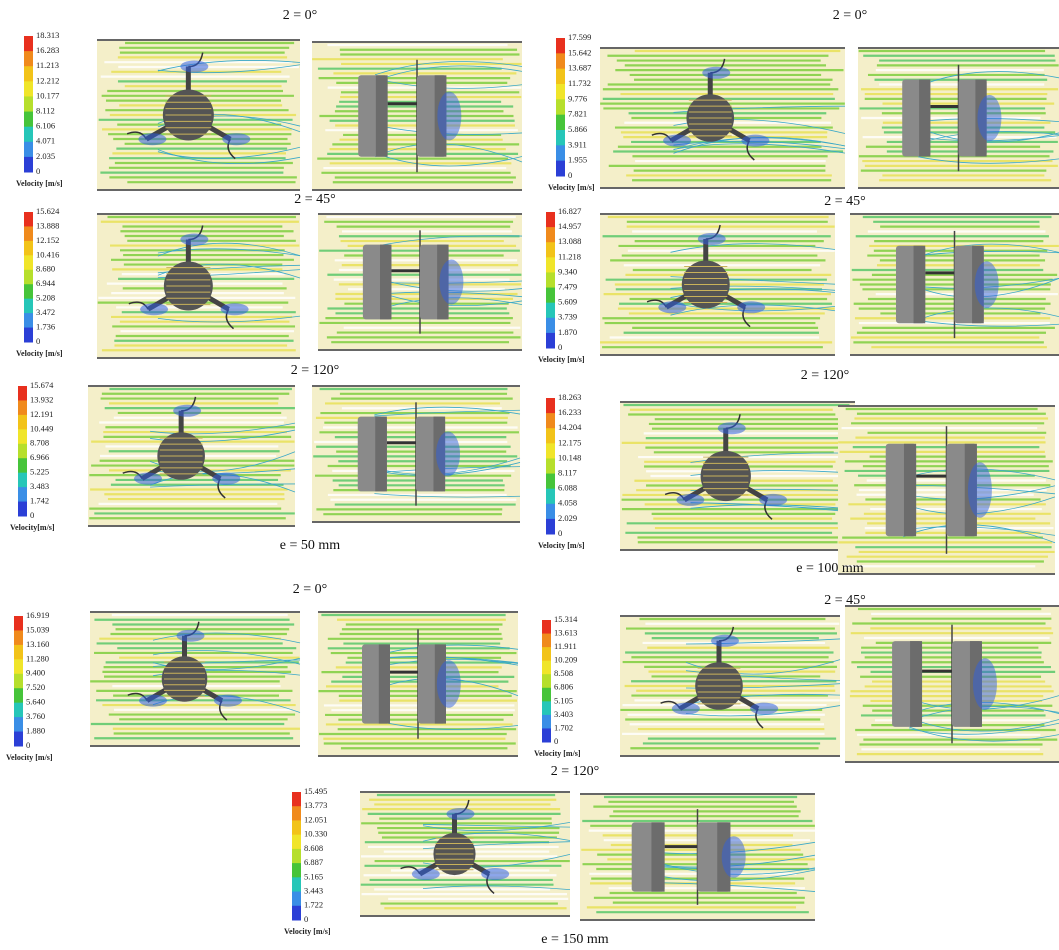 The image size is (1059, 950). Describe the element at coordinates (567, 488) in the screenshot. I see `legend-tick: 6.088` at that location.